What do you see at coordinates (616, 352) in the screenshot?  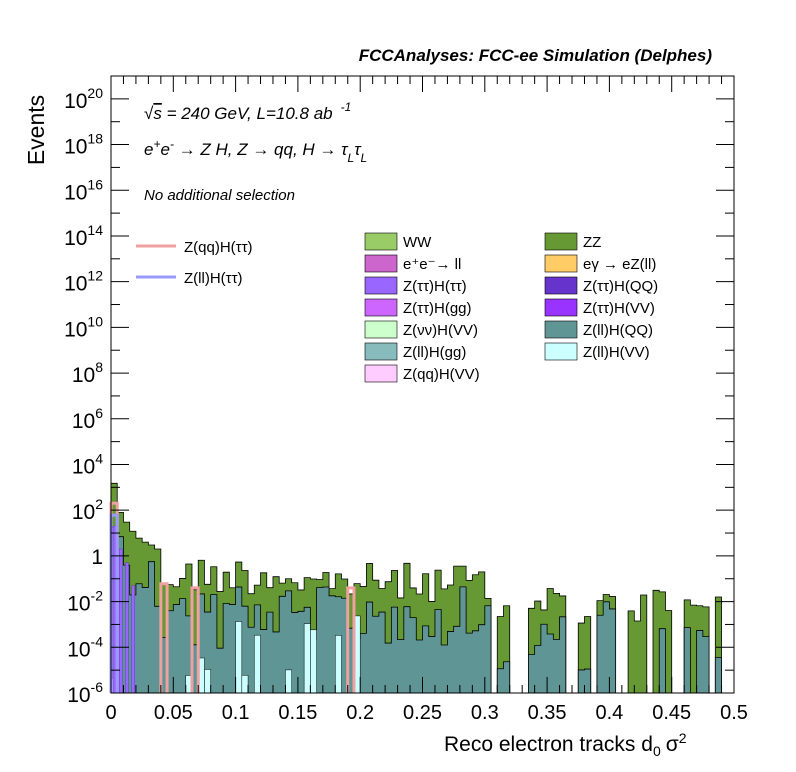 I see `legend-label: Z(ll)H(VV)` at bounding box center [616, 352].